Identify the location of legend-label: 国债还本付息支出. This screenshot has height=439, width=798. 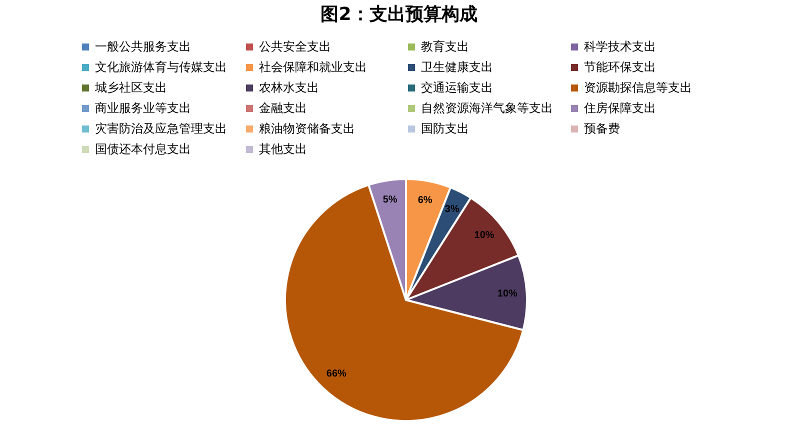
(143, 149).